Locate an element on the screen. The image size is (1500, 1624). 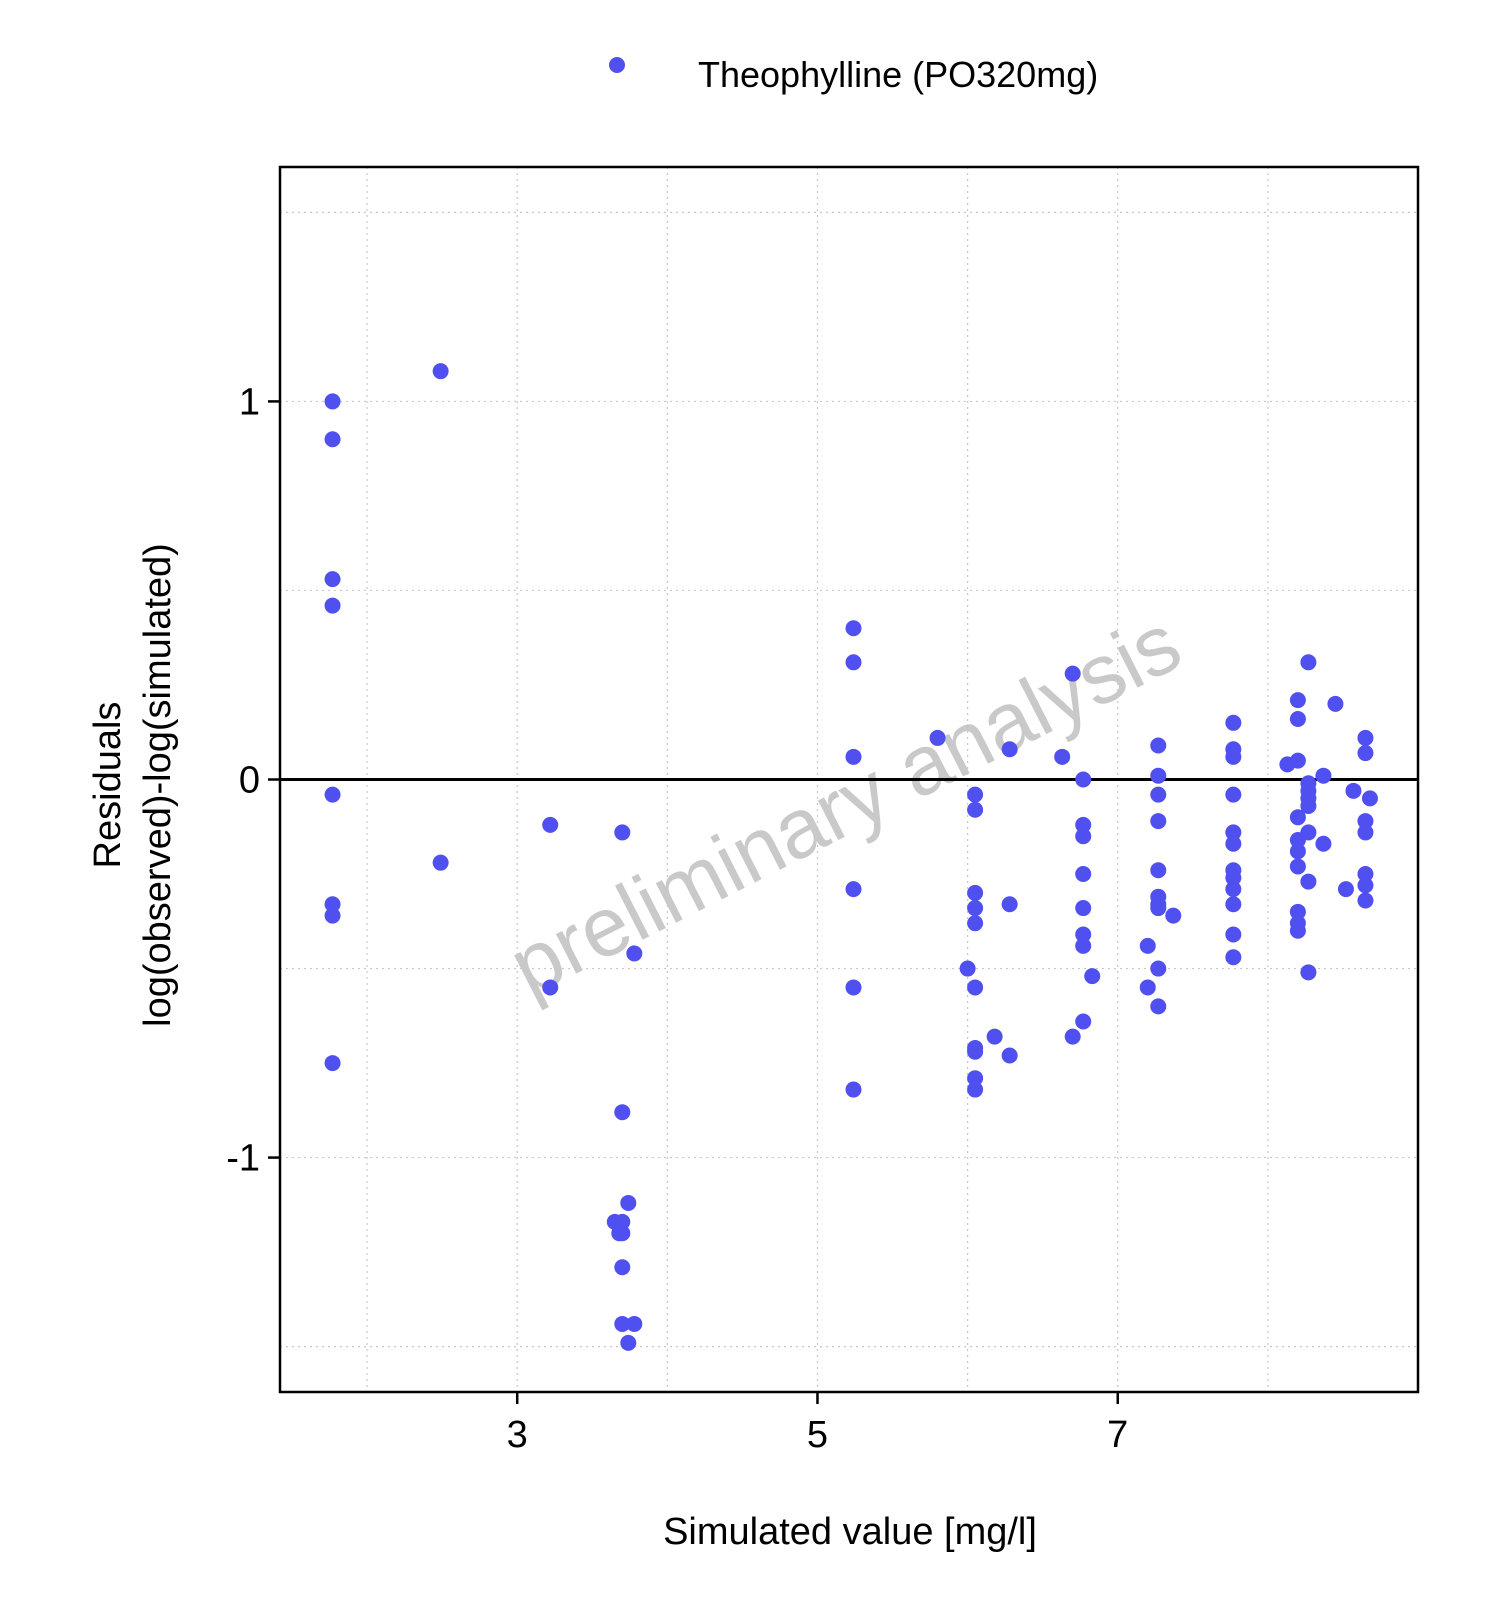
x-tick-label: 3 is located at coordinates (517, 1435).